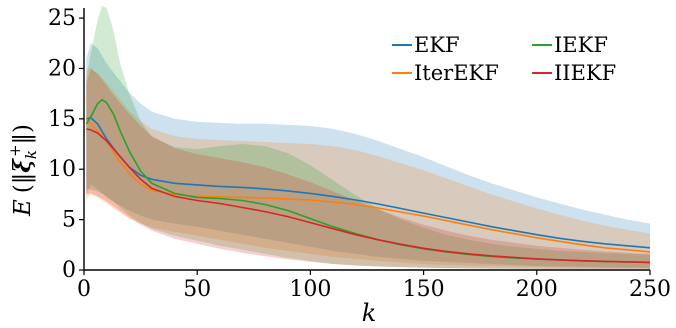 This screenshot has height=328, width=676. I want to click on y-axis-label: E(‖ξk+‖), so click(23, 170).